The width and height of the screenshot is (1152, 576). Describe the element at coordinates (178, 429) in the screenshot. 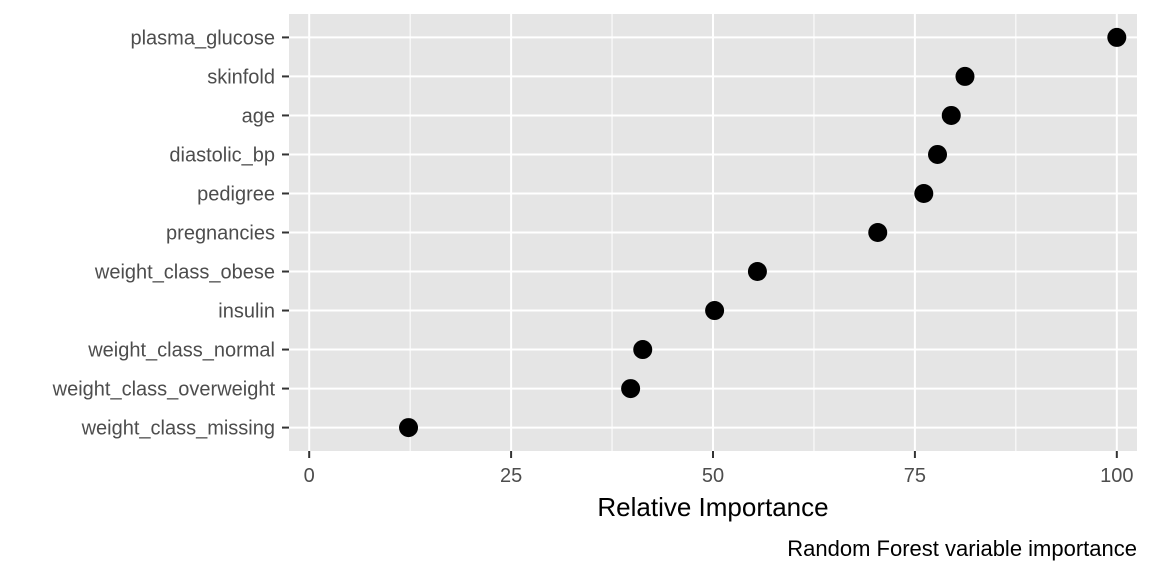

I see `y-tick-label: weight_class_missing` at that location.